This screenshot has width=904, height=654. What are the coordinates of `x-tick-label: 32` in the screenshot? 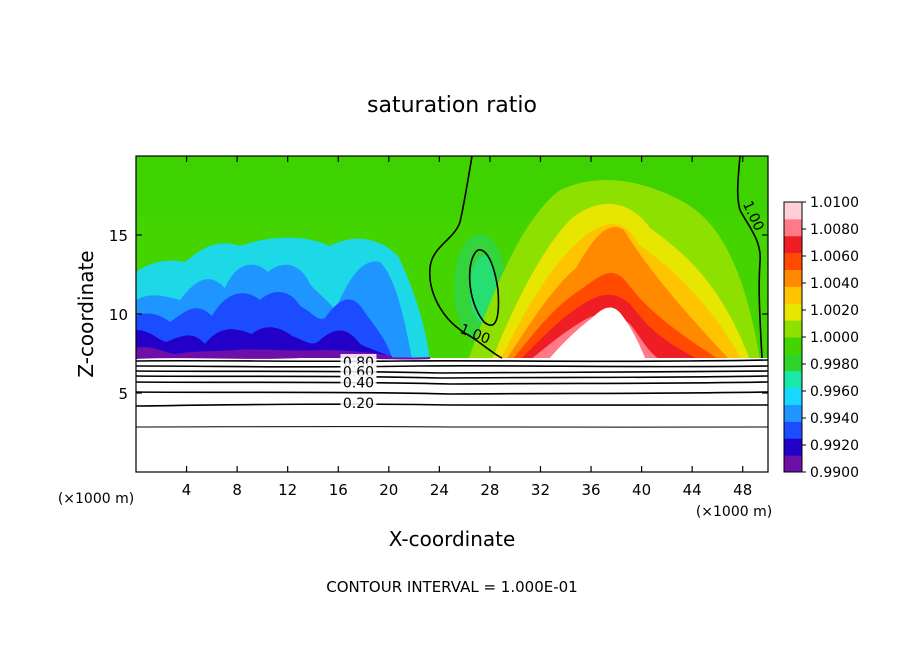 It's located at (540, 490).